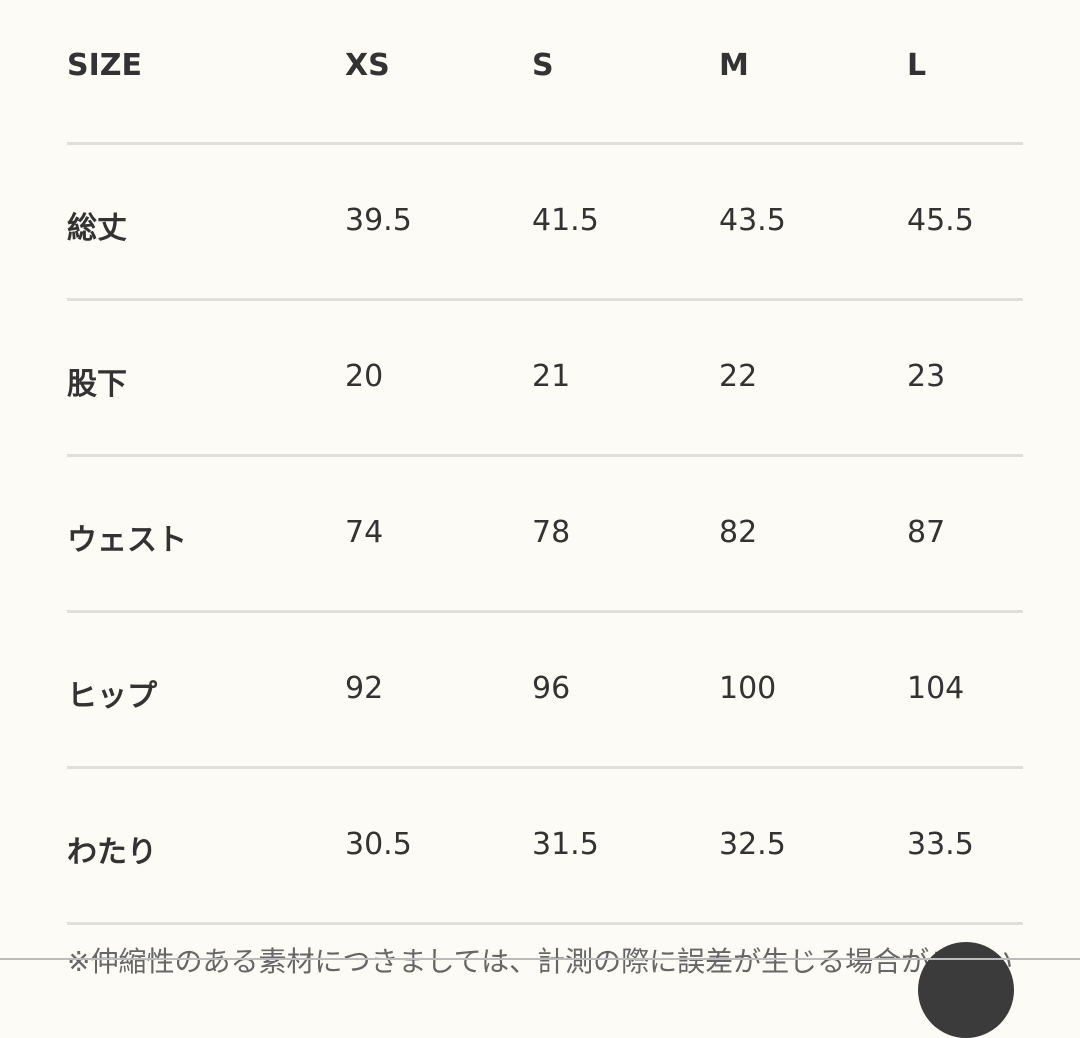  Describe the element at coordinates (540, 959) in the screenshot. I see `bottom-edge-divider` at that location.